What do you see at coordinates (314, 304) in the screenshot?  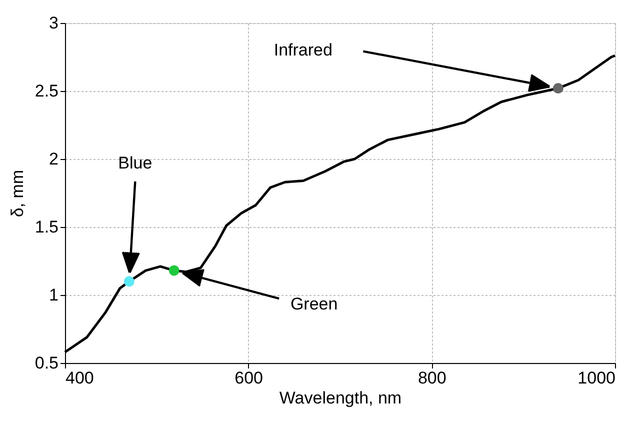 I see `annotation: Green` at bounding box center [314, 304].